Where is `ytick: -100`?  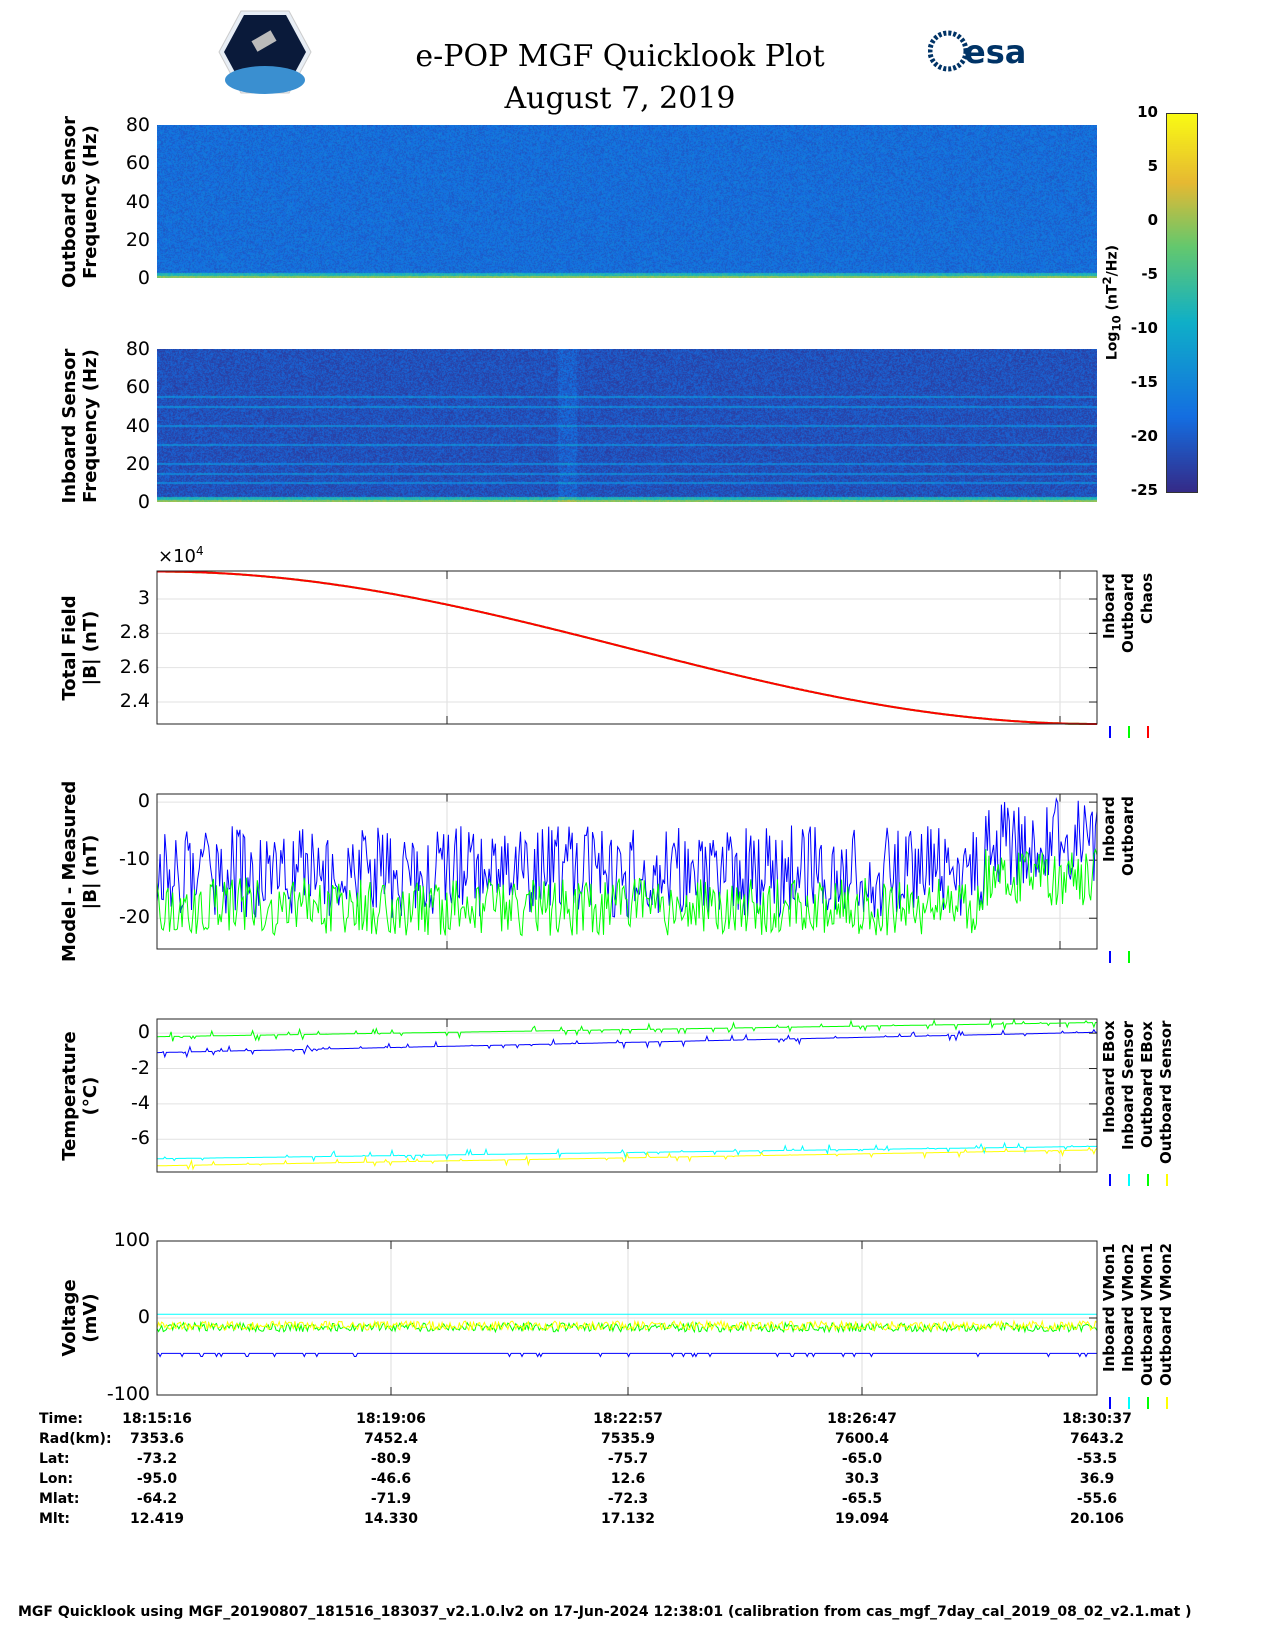
ytick: -100 is located at coordinates (128, 1394).